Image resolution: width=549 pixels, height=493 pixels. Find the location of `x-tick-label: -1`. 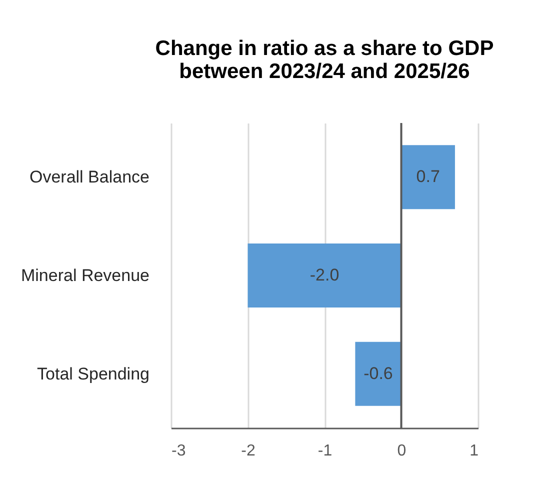

x-tick-label: -1 is located at coordinates (325, 451).